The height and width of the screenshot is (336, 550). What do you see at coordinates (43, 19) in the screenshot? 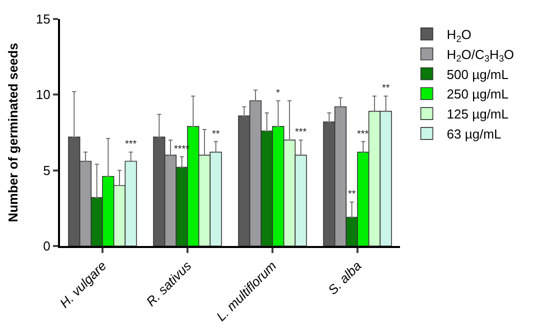
I see `y-tick-label: 15` at bounding box center [43, 19].